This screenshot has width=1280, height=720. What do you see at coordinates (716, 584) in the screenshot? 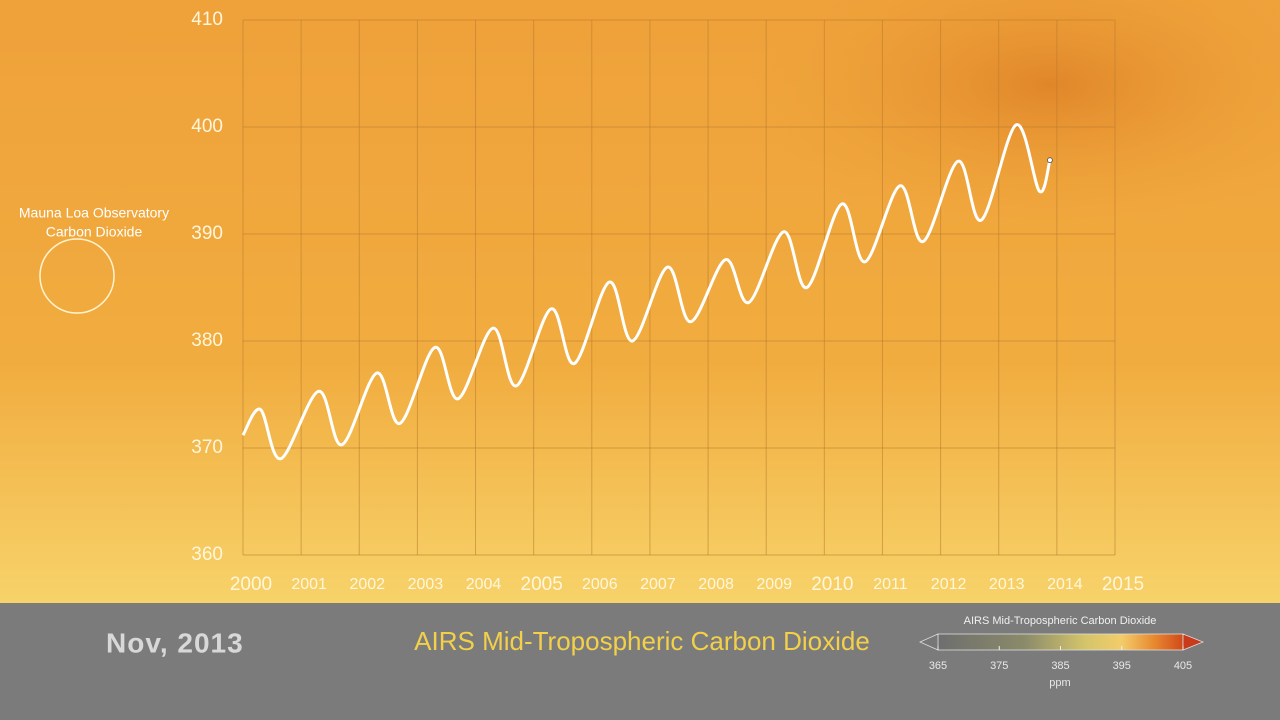
I see `x-tick-label: 2008` at bounding box center [716, 584].